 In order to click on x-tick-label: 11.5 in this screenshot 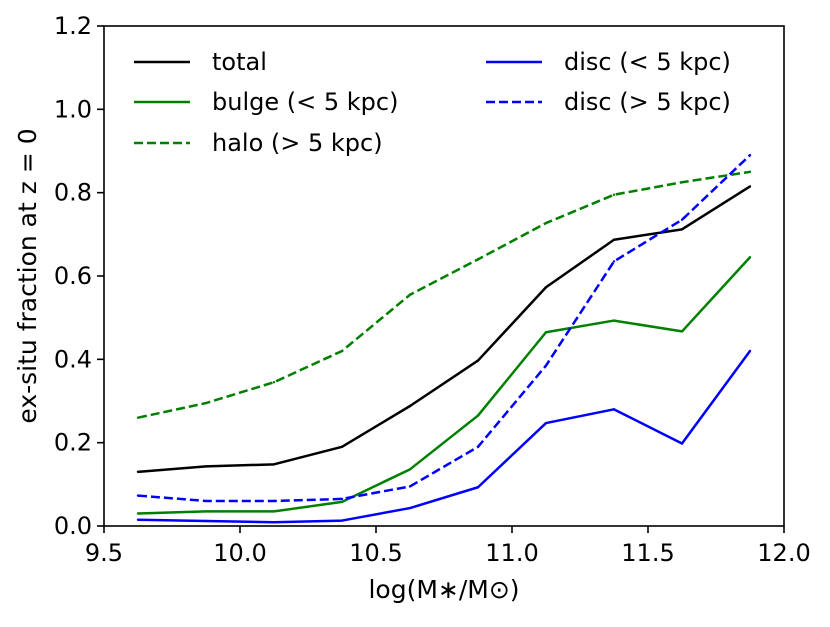, I will do `click(647, 553)`.